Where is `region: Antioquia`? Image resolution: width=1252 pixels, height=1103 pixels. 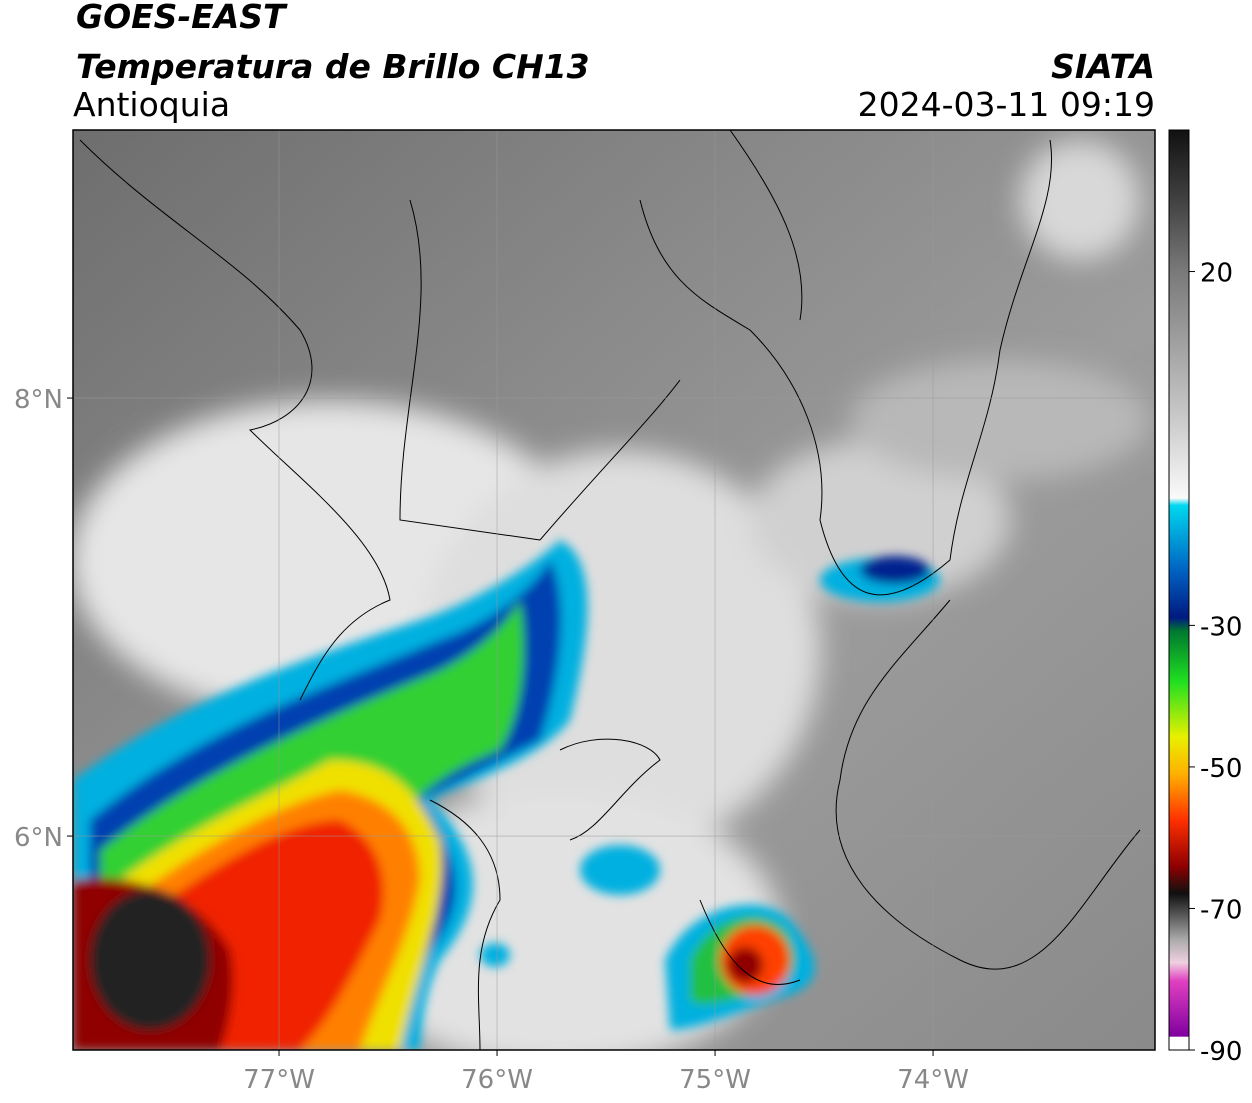
region: Antioquia is located at coordinates (151, 104).